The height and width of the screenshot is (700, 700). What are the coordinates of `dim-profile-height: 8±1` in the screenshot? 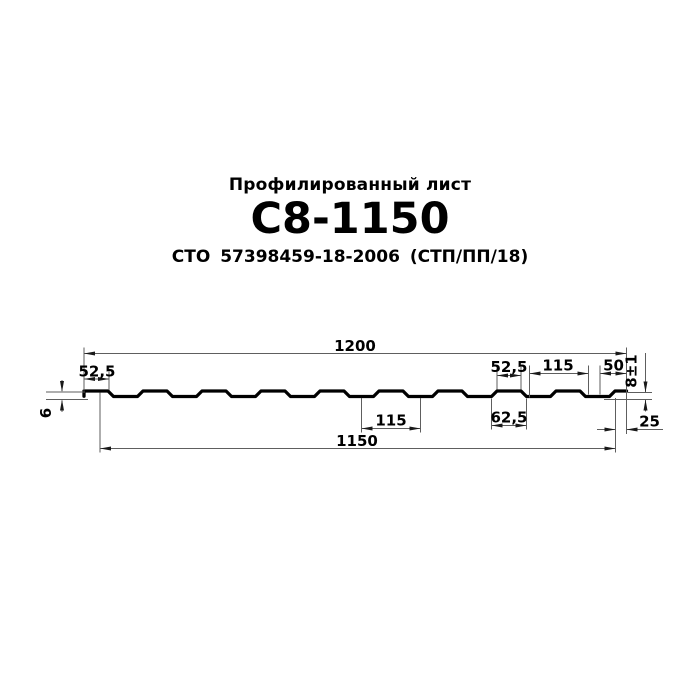 It's located at (635, 382).